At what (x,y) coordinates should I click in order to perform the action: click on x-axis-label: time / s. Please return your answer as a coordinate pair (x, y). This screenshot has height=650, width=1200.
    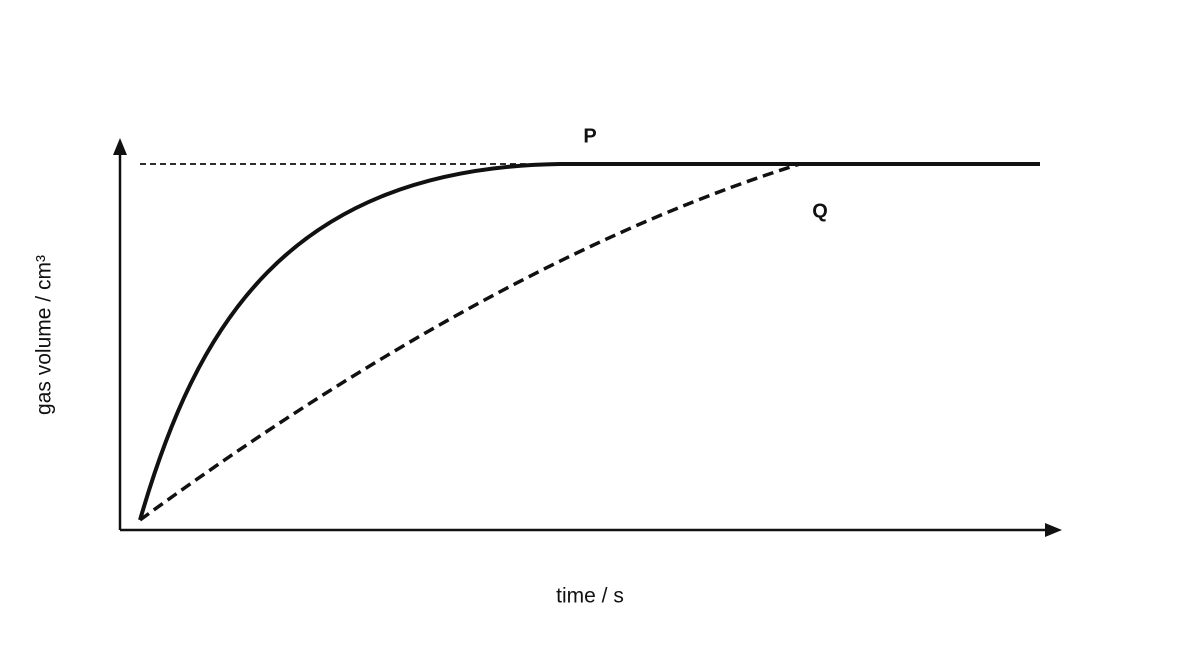
    Looking at the image, I should click on (590, 596).